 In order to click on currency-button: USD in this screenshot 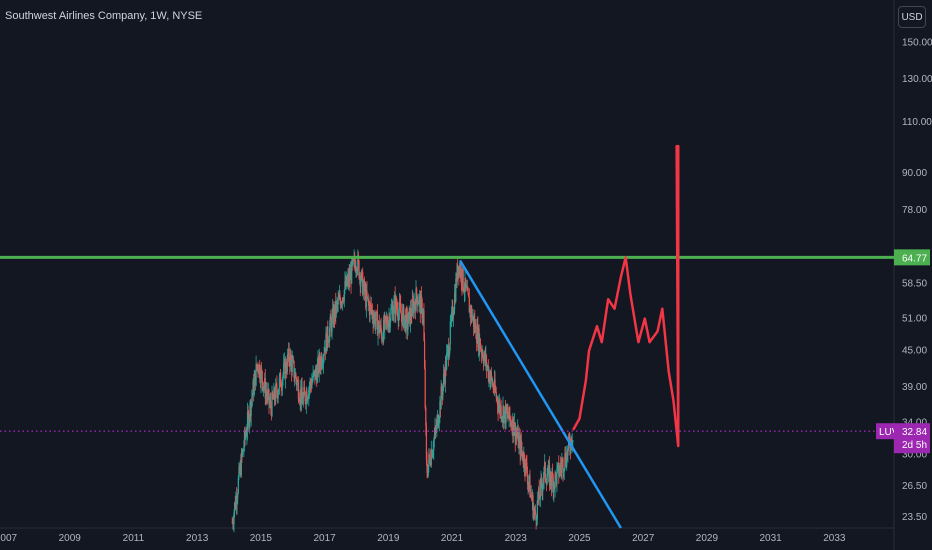, I will do `click(912, 17)`.